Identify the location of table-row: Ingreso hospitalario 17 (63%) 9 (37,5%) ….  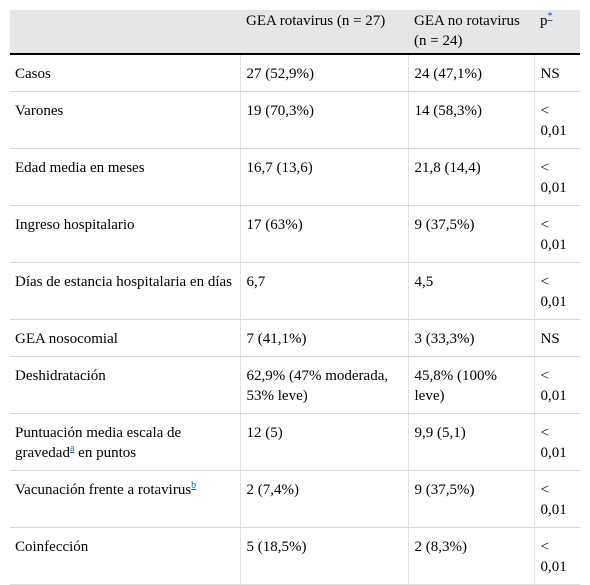
(295, 234).